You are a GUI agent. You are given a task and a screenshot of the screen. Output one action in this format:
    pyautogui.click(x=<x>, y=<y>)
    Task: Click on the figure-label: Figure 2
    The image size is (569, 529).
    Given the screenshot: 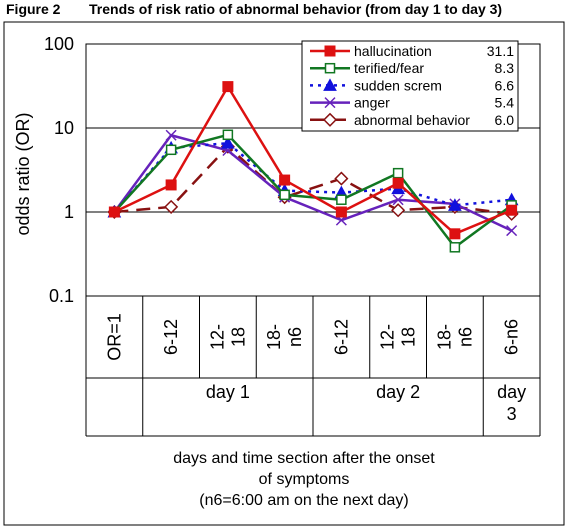 What is the action you would take?
    pyautogui.click(x=33, y=9)
    